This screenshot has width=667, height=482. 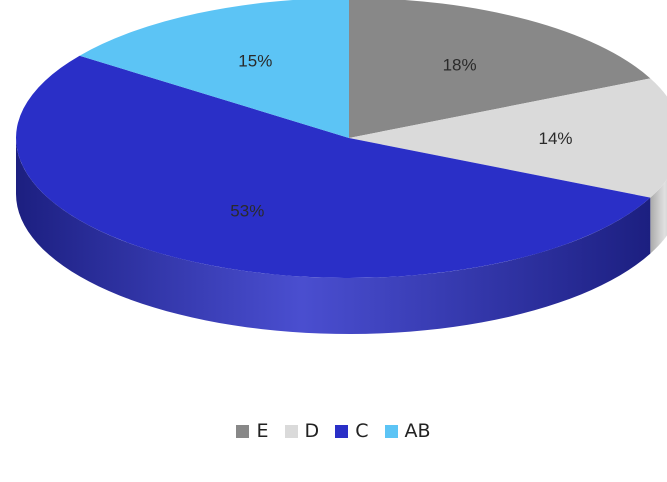 What do you see at coordinates (243, 431) in the screenshot?
I see `legend-swatch-e` at bounding box center [243, 431].